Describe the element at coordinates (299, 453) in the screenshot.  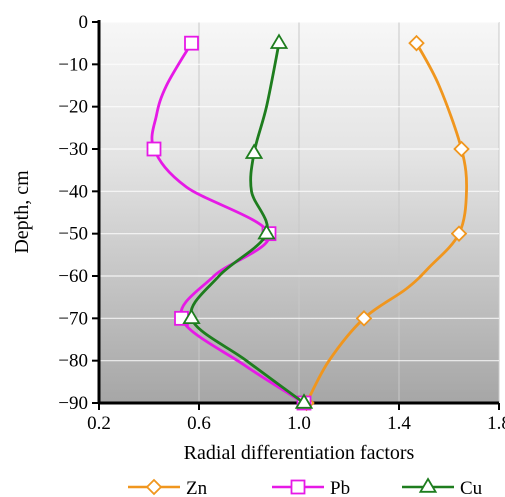
I see `x-axis-title: Radial differentiation factors` at that location.